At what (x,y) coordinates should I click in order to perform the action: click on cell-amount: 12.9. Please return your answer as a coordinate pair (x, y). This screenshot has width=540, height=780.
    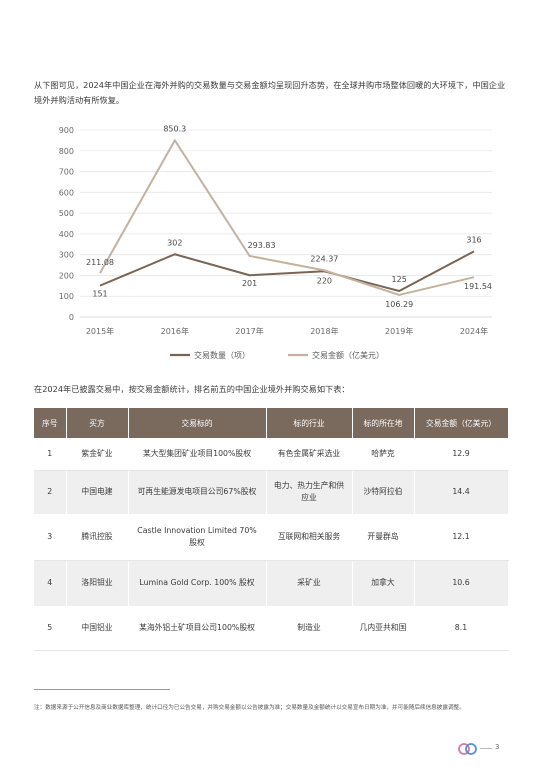
    Looking at the image, I should click on (461, 454).